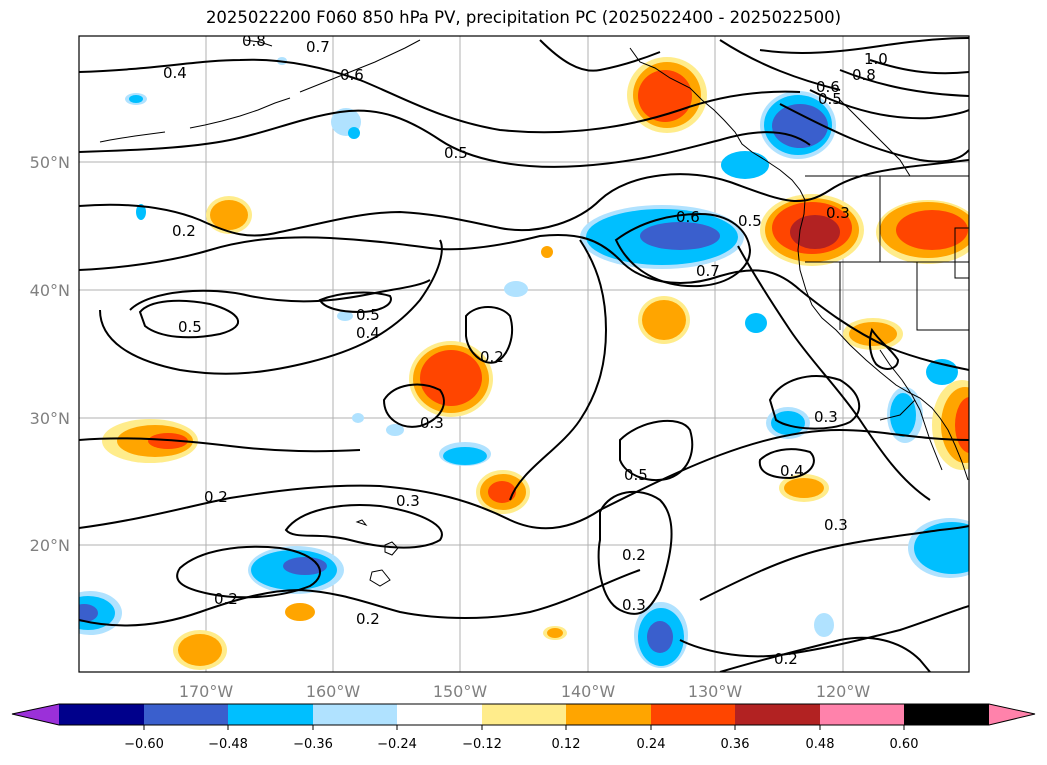 The width and height of the screenshot is (1047, 765). What do you see at coordinates (820, 744) in the screenshot?
I see `colorbar-tick-label: 0.48` at bounding box center [820, 744].